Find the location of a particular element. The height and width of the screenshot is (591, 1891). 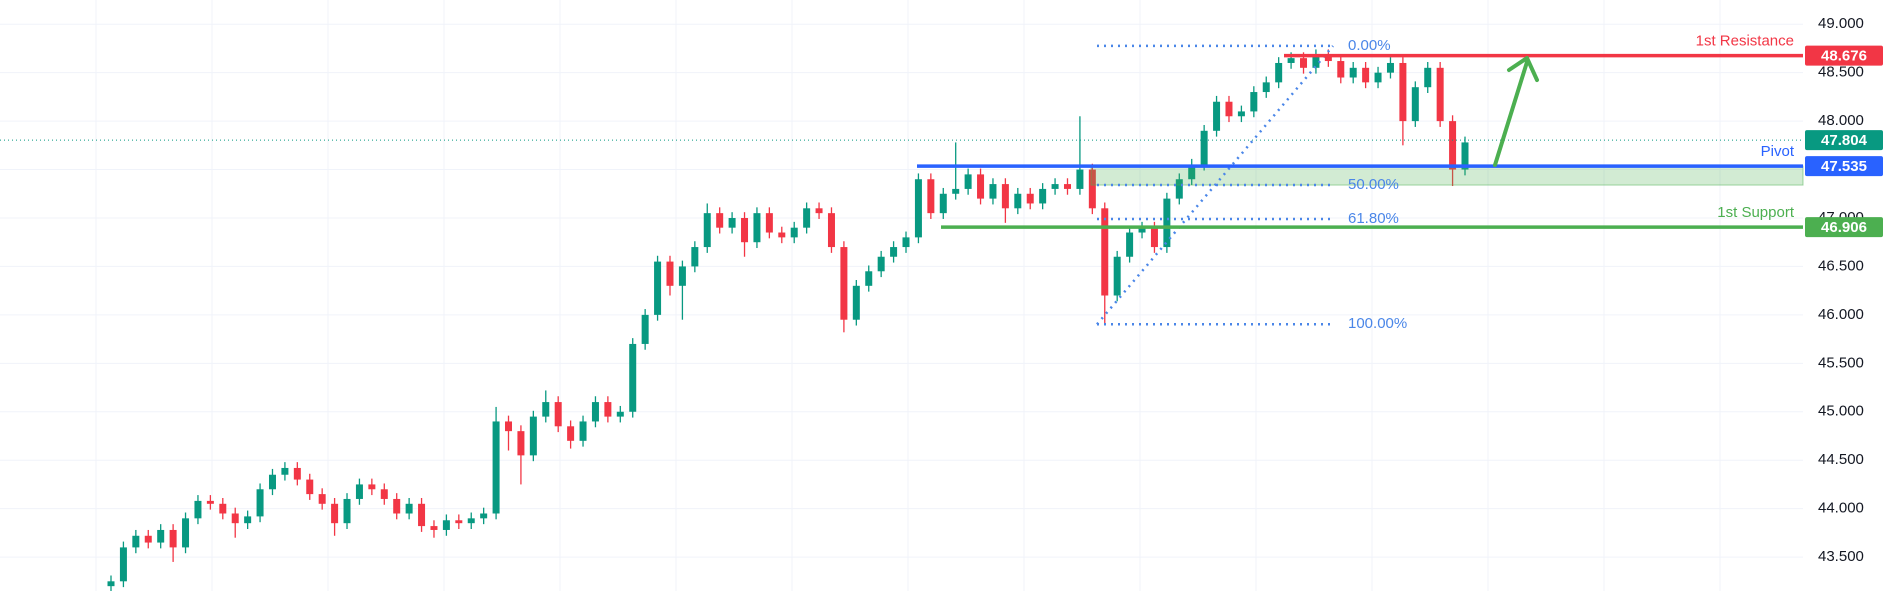

price-tag-label: 47.535 is located at coordinates (1844, 166).